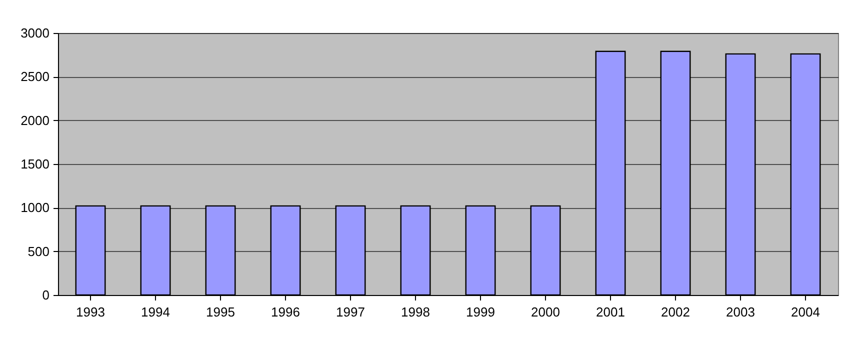 The image size is (861, 342). Describe the element at coordinates (285, 312) in the screenshot. I see `x-tick-label: 1996` at that location.